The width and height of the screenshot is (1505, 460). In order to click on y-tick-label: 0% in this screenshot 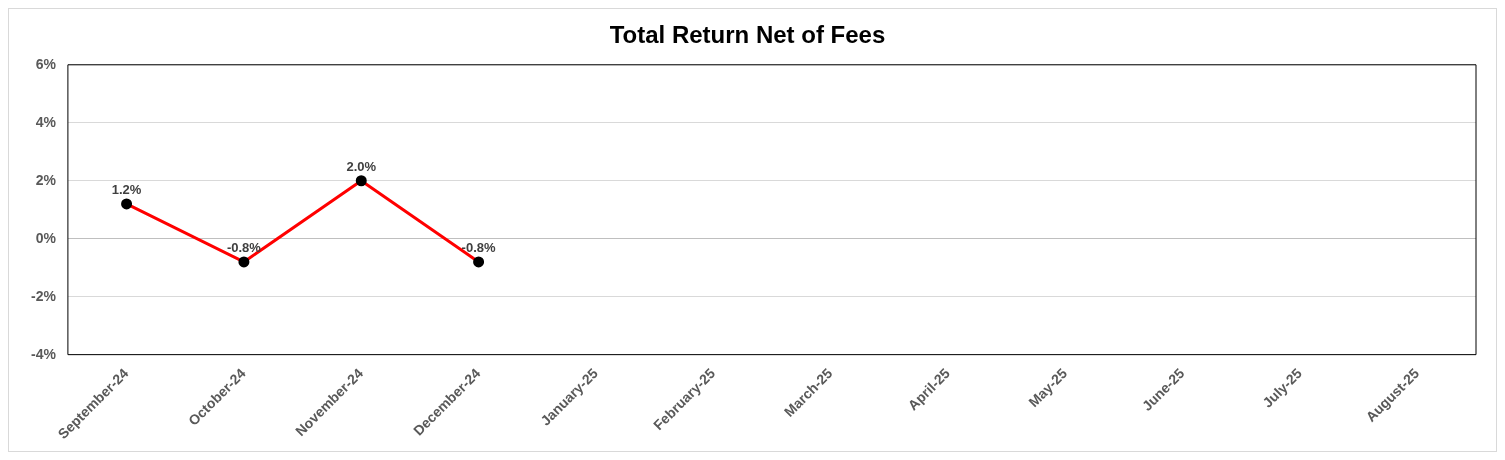, I will do `click(46, 237)`.